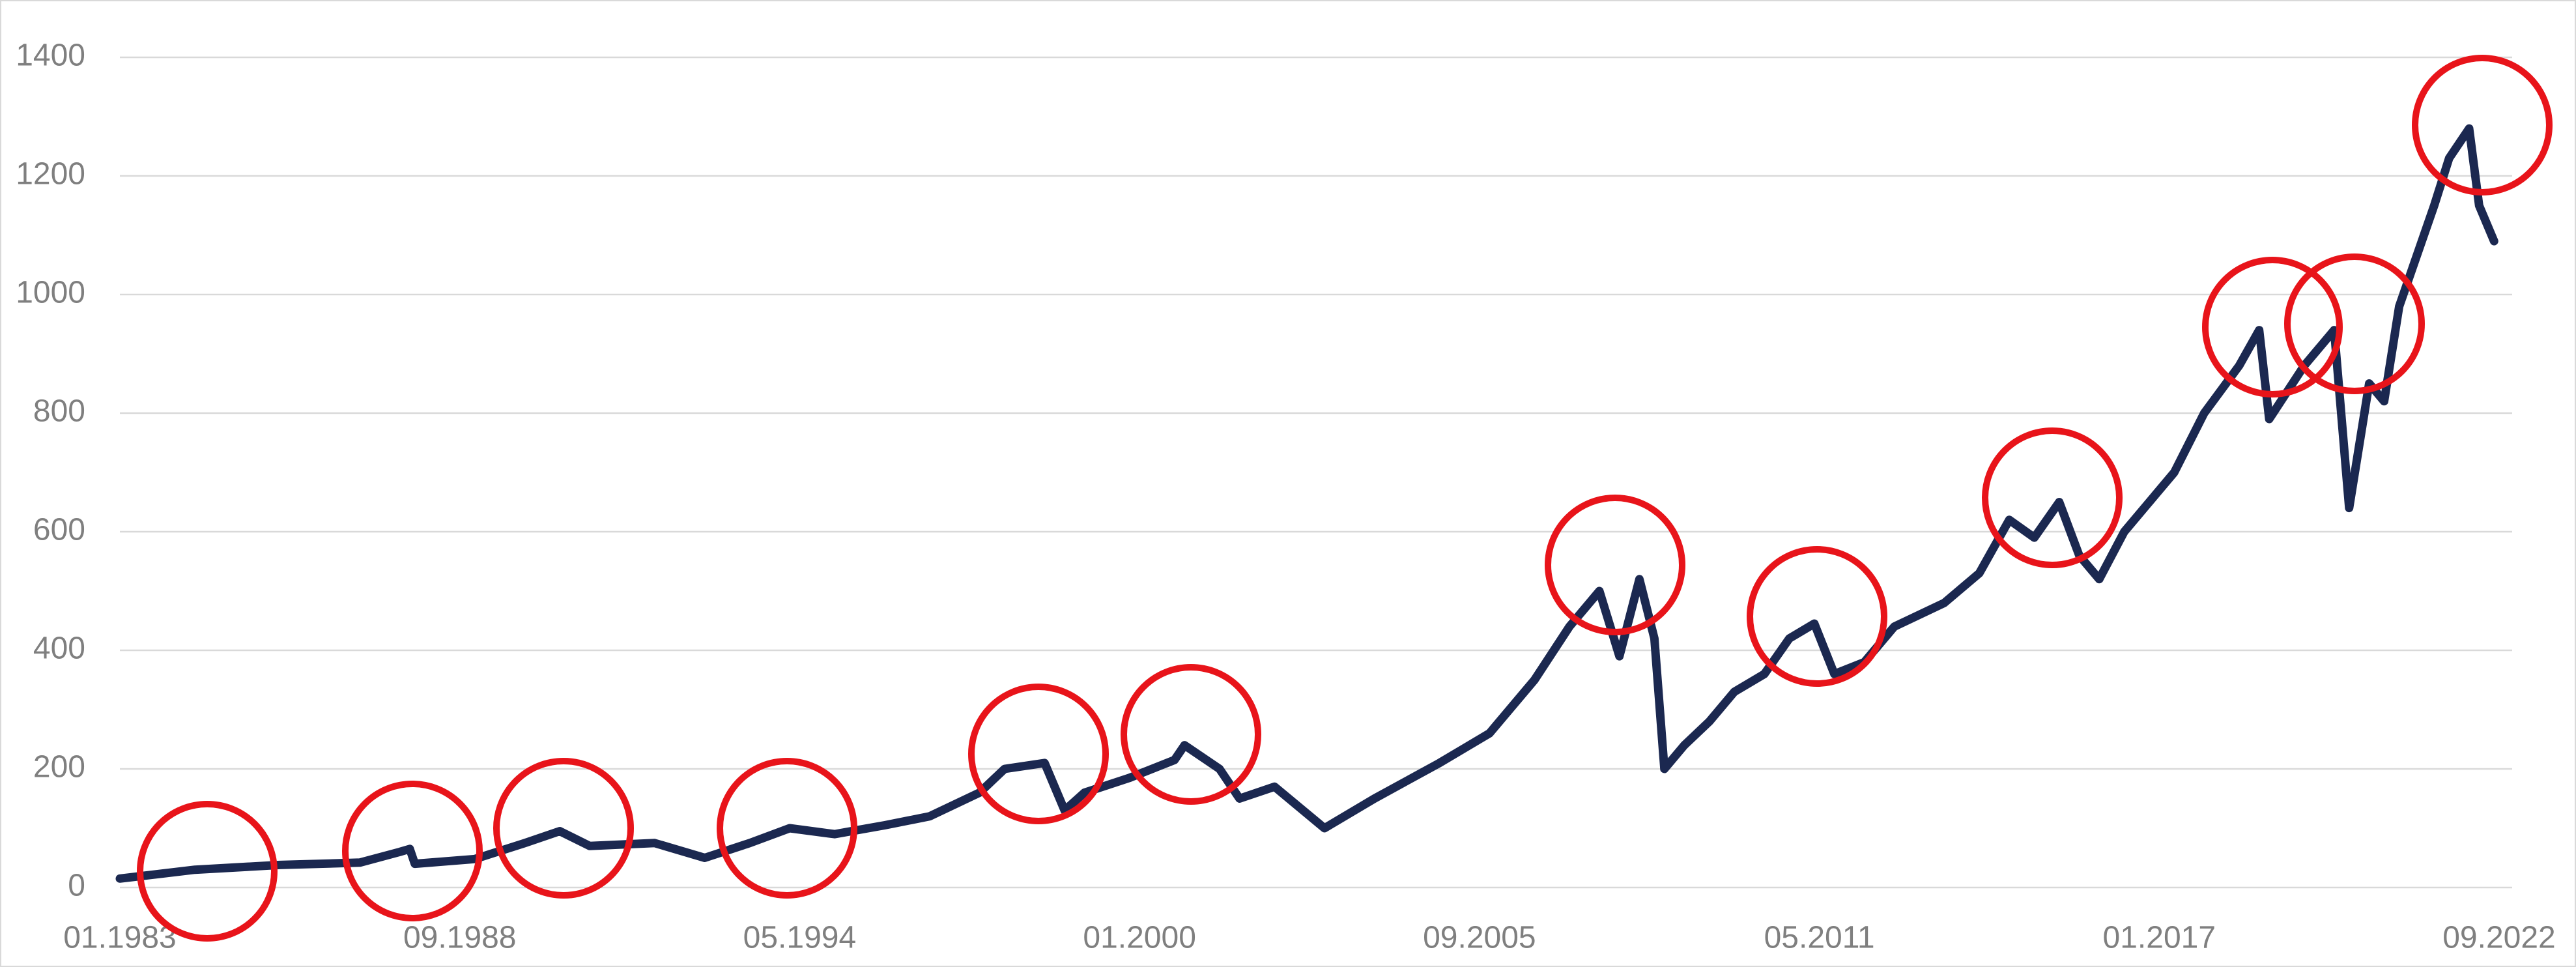 Image resolution: width=2576 pixels, height=967 pixels. Describe the element at coordinates (1139, 938) in the screenshot. I see `x-tick-label: 01.2000` at that location.